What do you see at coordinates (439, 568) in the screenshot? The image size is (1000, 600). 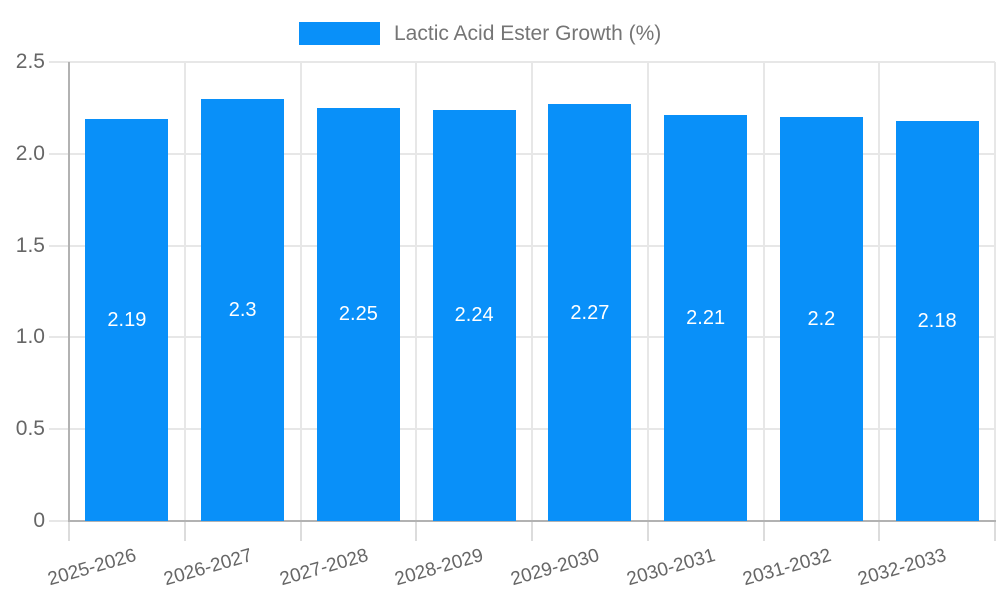 I see `x-tick-label: 2028-2029` at bounding box center [439, 568].